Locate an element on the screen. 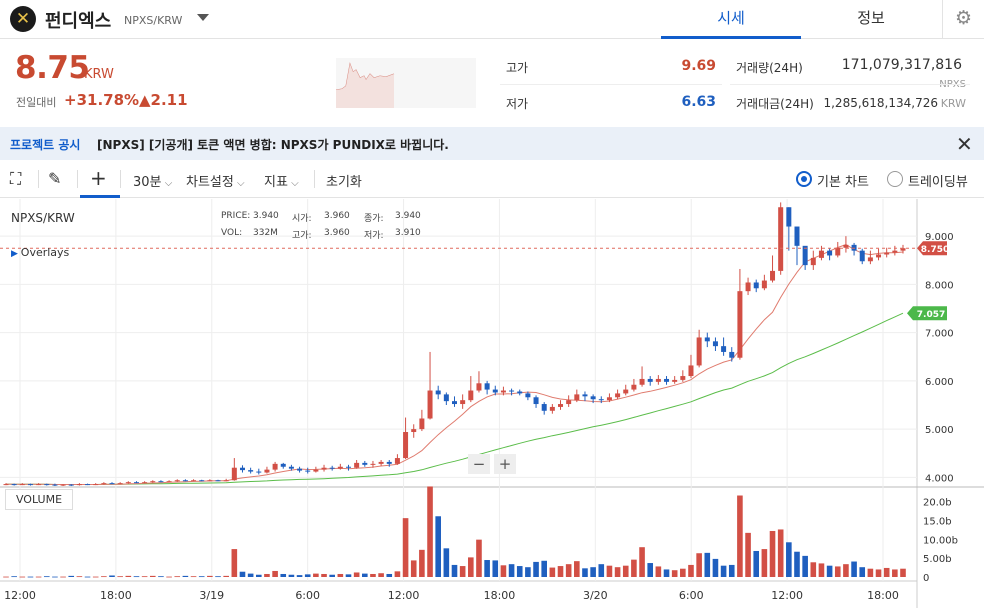 Image resolution: width=984 pixels, height=608 pixels. chevron-down-icon is located at coordinates (203, 17).